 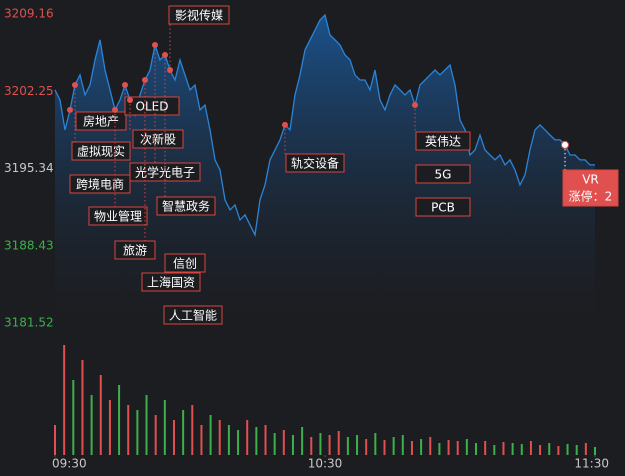 I want to click on y-tick-label: 3188.43, so click(x=29, y=245).